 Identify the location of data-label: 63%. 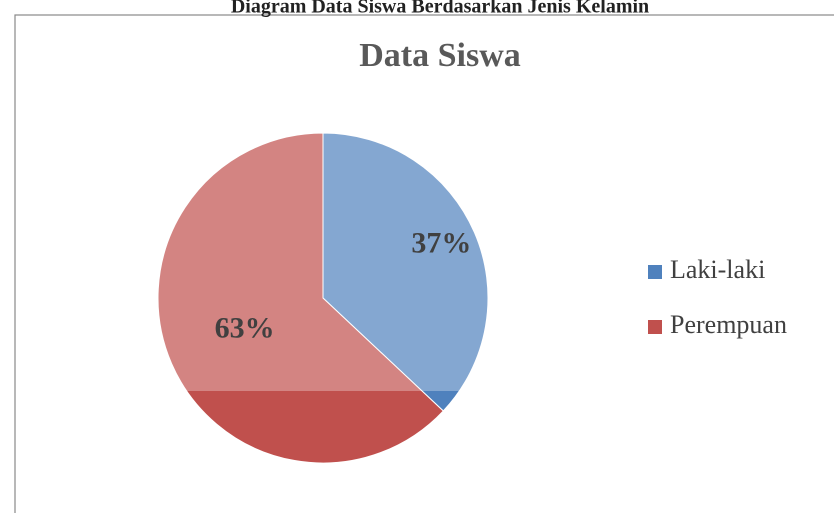
(245, 327).